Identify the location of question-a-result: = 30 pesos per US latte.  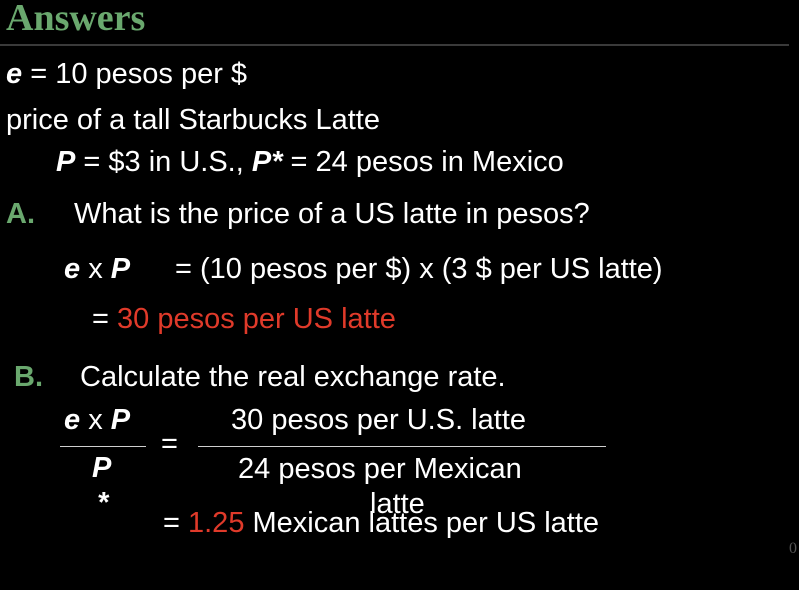
(244, 319).